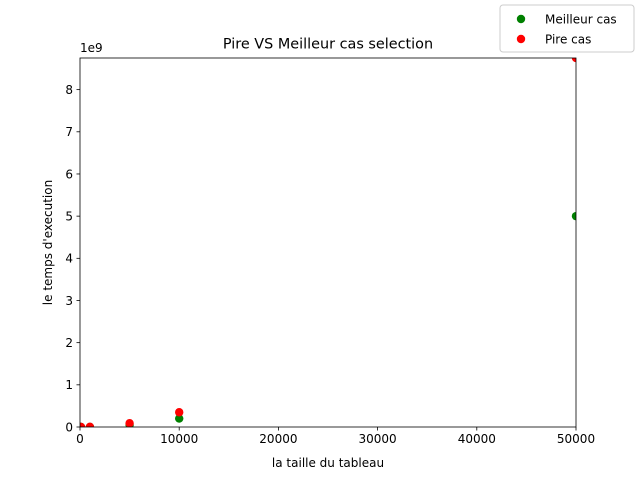  I want to click on y-tick-label: 5, so click(69, 216).